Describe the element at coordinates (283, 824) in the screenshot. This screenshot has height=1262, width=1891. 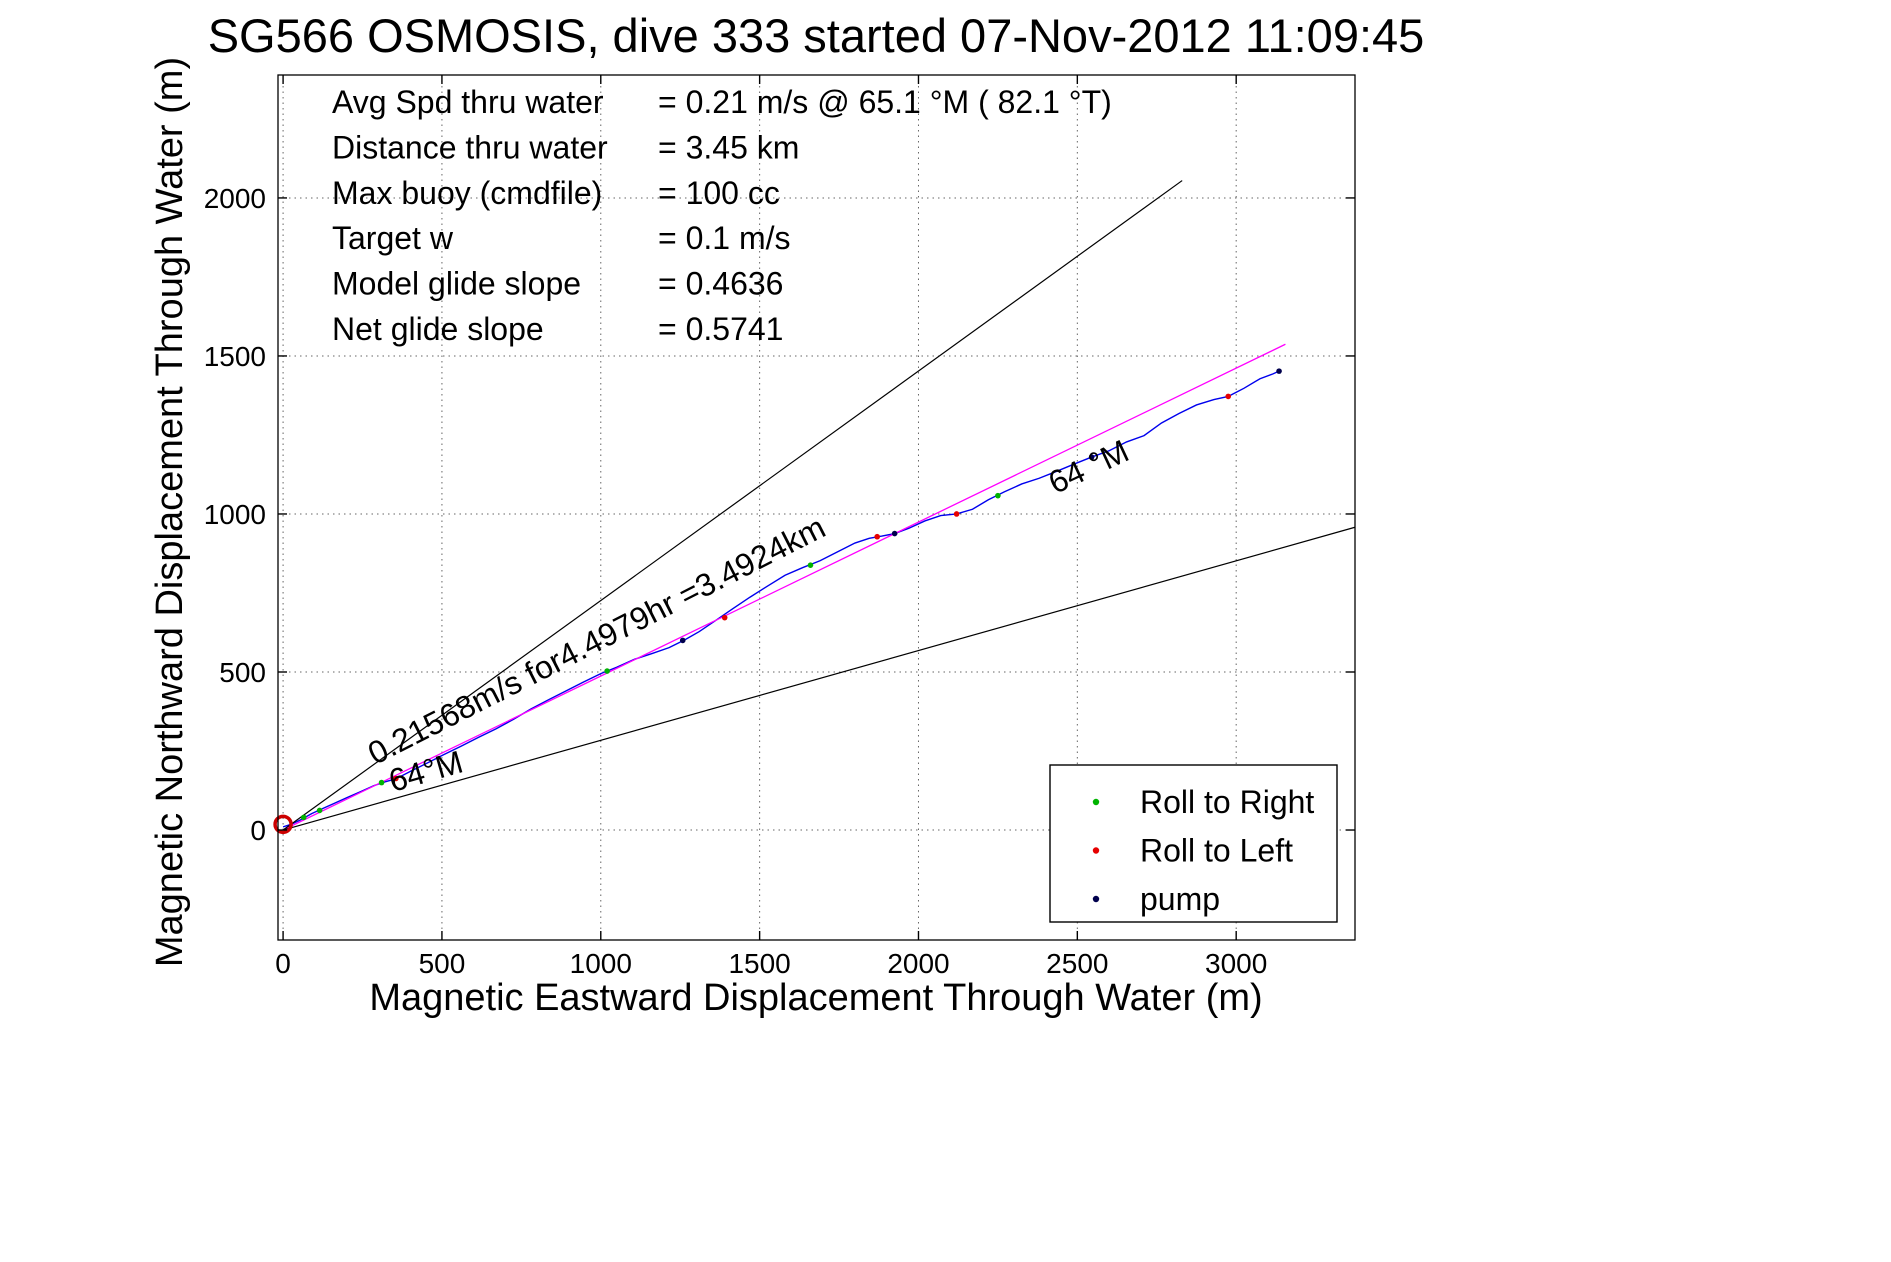
I see `dive-start-marker` at that location.